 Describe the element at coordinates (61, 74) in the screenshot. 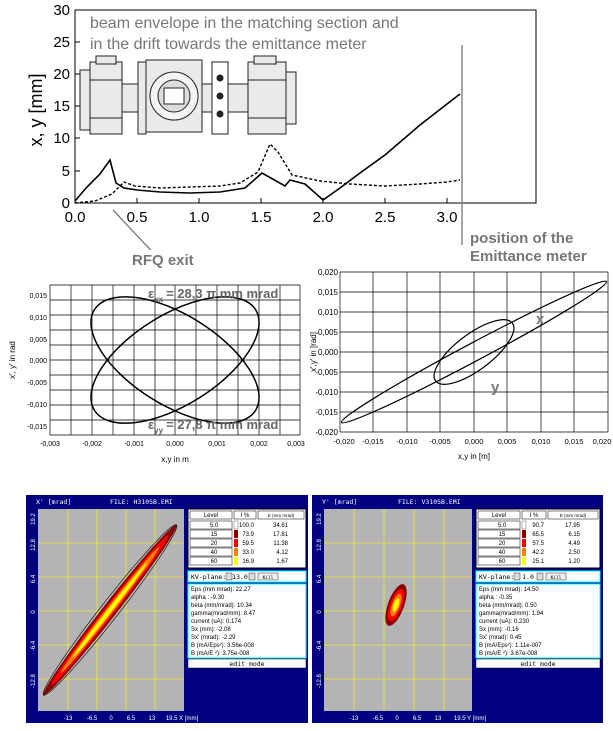

I see `envelope-ytick: 20` at that location.